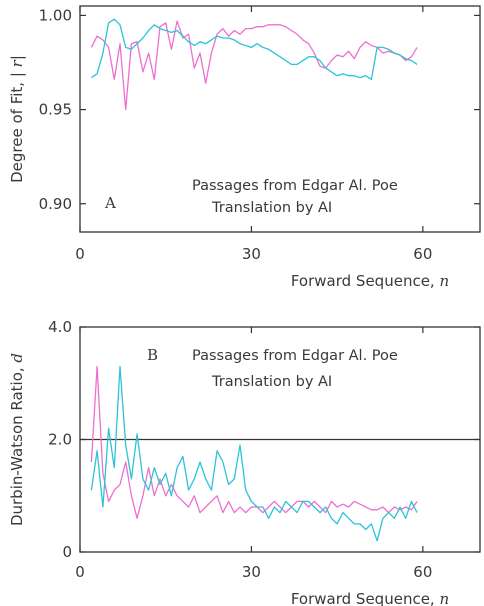 This screenshot has height=606, width=484. What do you see at coordinates (55, 110) in the screenshot?
I see `y-tick-label: 0.95` at bounding box center [55, 110].